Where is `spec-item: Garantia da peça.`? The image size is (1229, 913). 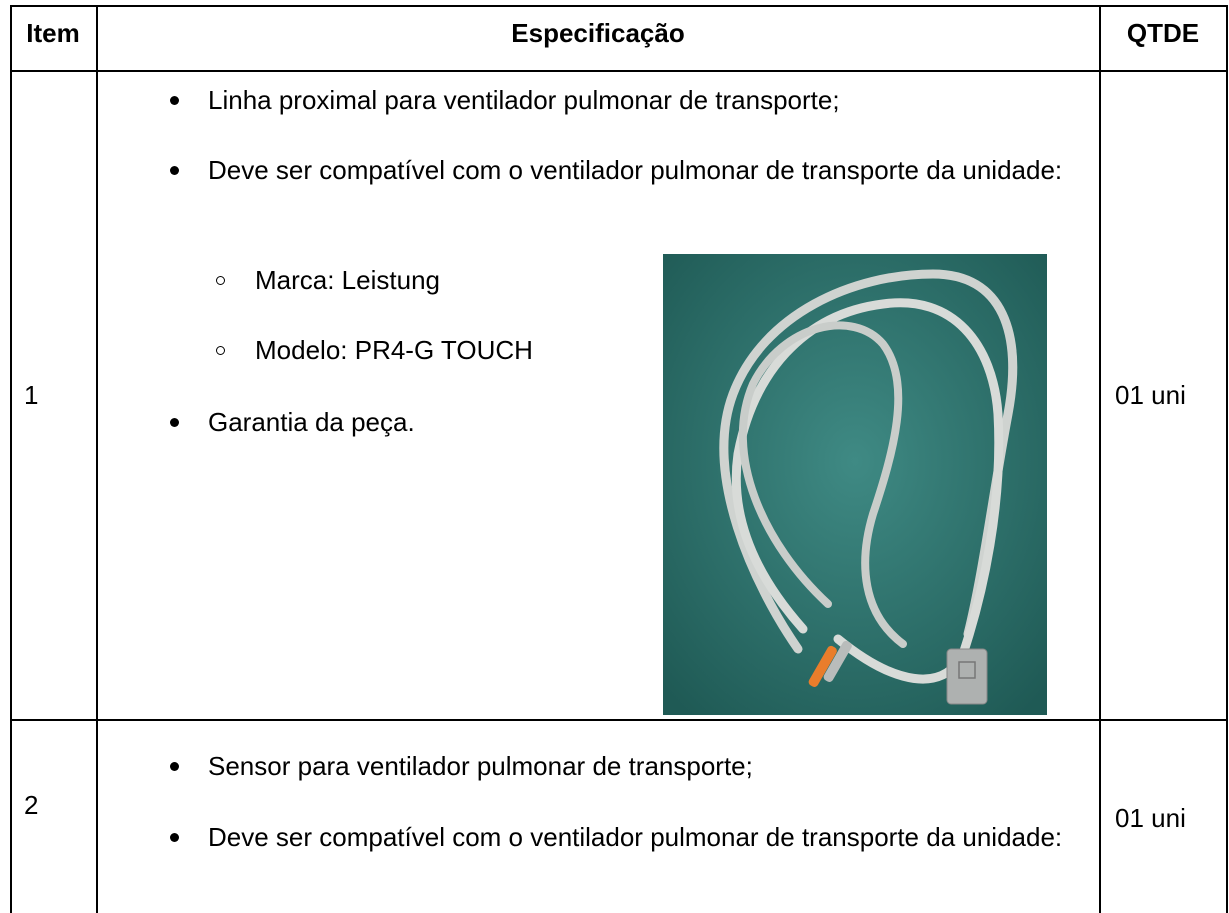
spec-item: Garantia da peça. is located at coordinates (311, 422).